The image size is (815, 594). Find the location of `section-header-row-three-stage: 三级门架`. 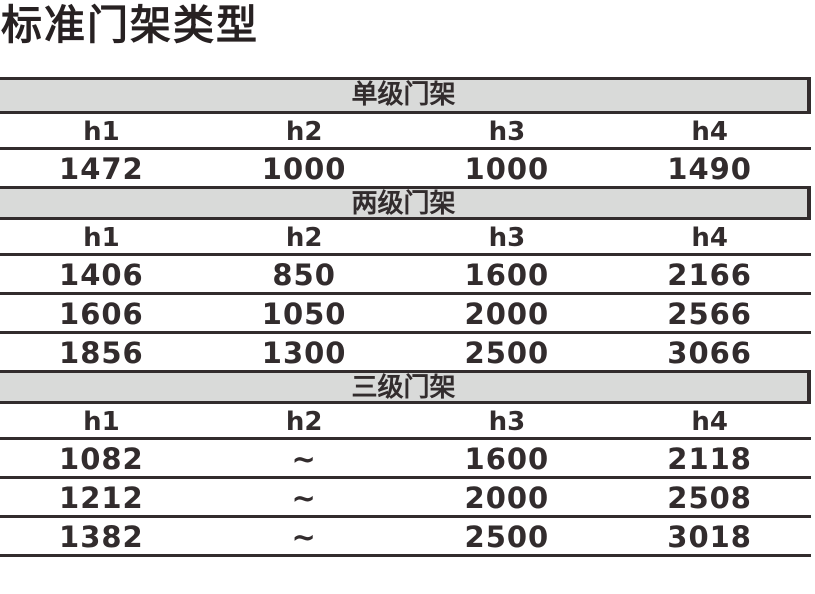

section-header-row-three-stage: 三级门架 is located at coordinates (405, 386).